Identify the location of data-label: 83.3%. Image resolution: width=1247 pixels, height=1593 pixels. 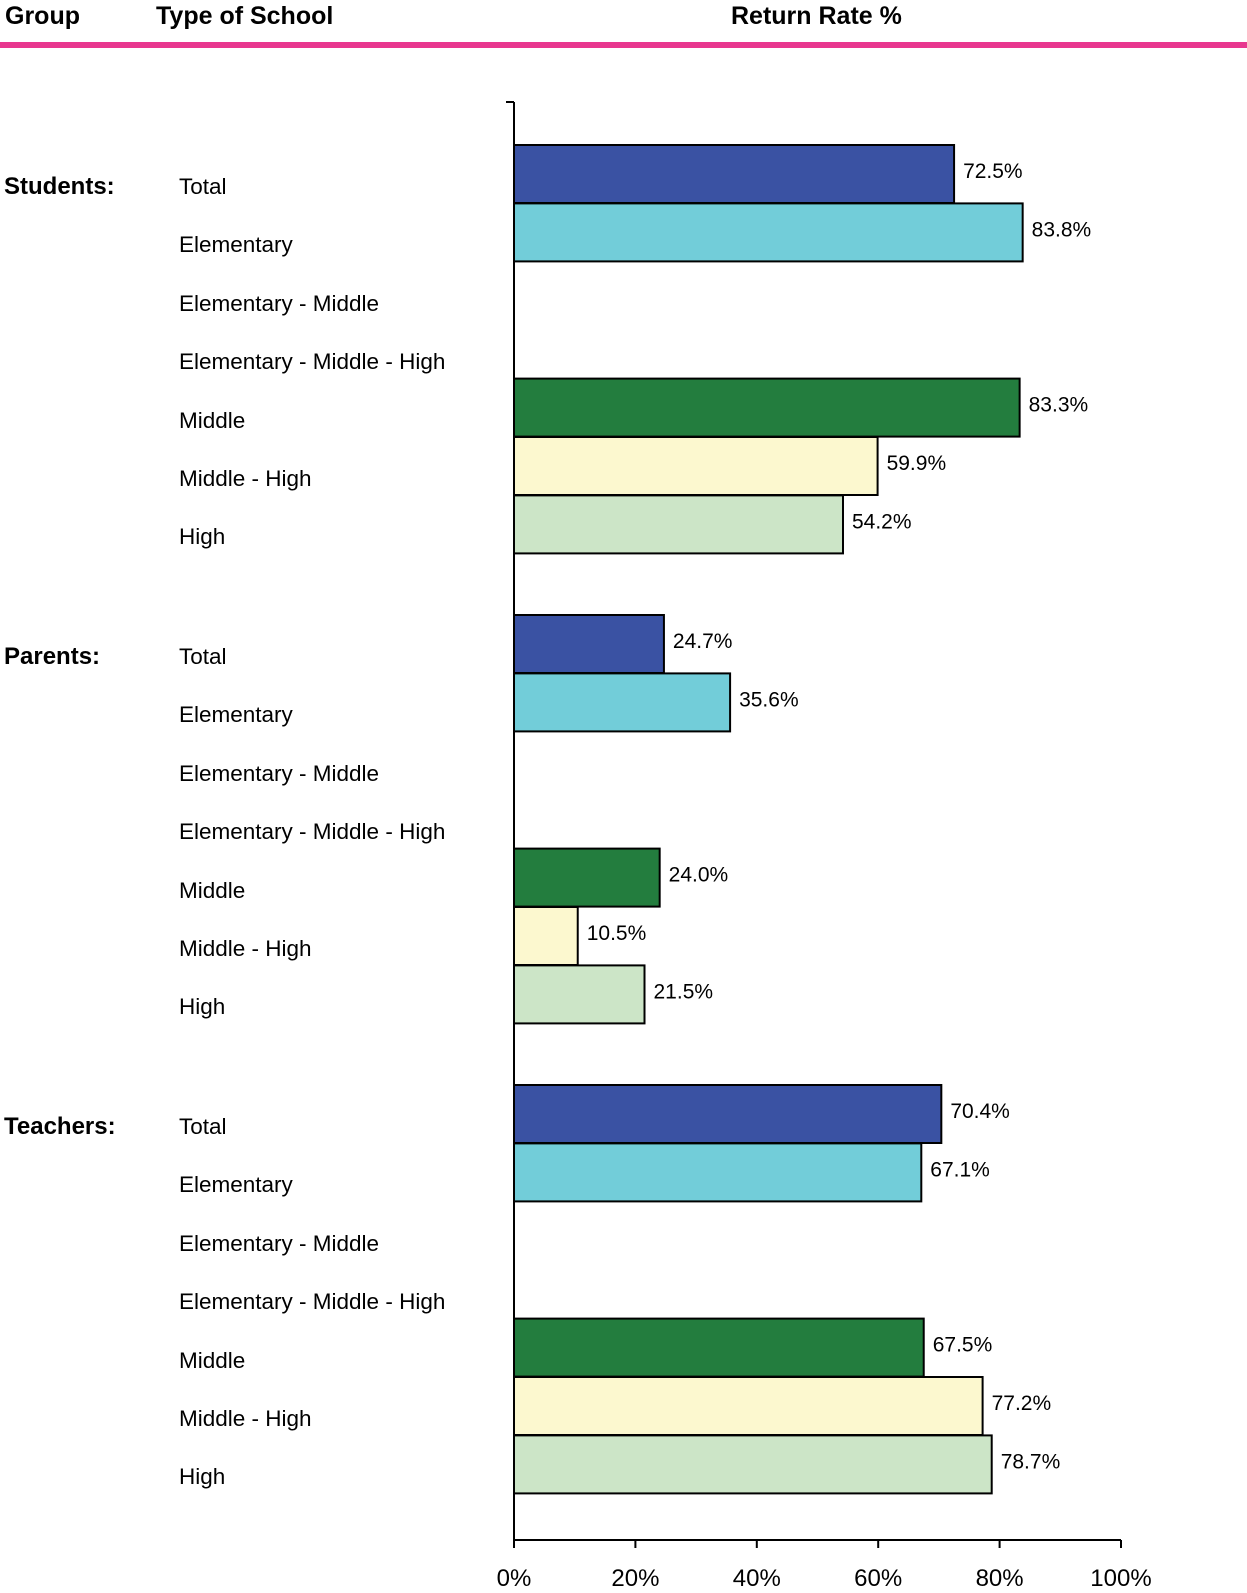
(1059, 405).